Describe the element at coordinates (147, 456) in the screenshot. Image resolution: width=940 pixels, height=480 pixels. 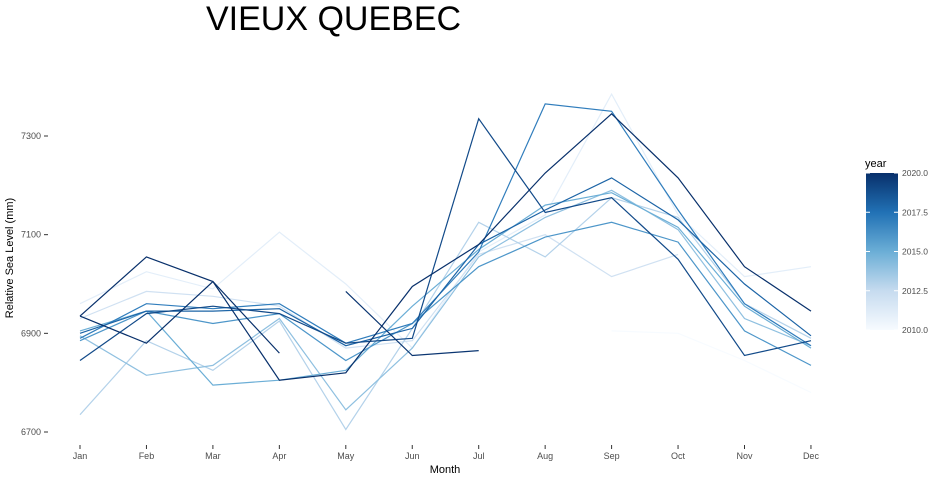
I see `x-tick-label: Feb` at that location.